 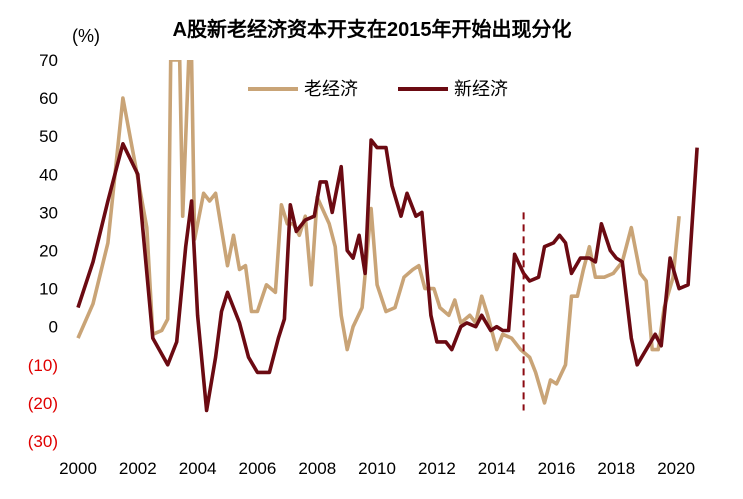 I want to click on x-tick-label: 2002, so click(x=138, y=468).